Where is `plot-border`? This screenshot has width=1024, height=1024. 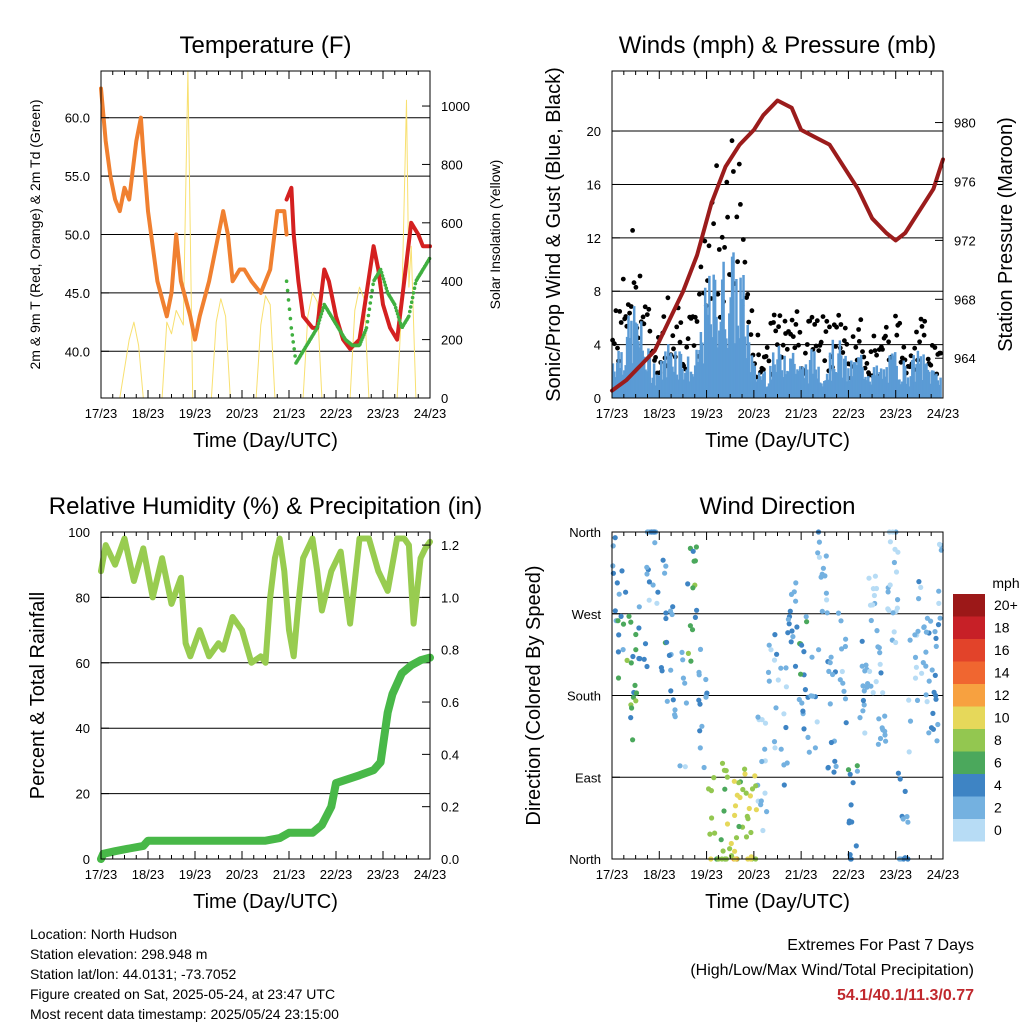 plot-border is located at coordinates (265, 234).